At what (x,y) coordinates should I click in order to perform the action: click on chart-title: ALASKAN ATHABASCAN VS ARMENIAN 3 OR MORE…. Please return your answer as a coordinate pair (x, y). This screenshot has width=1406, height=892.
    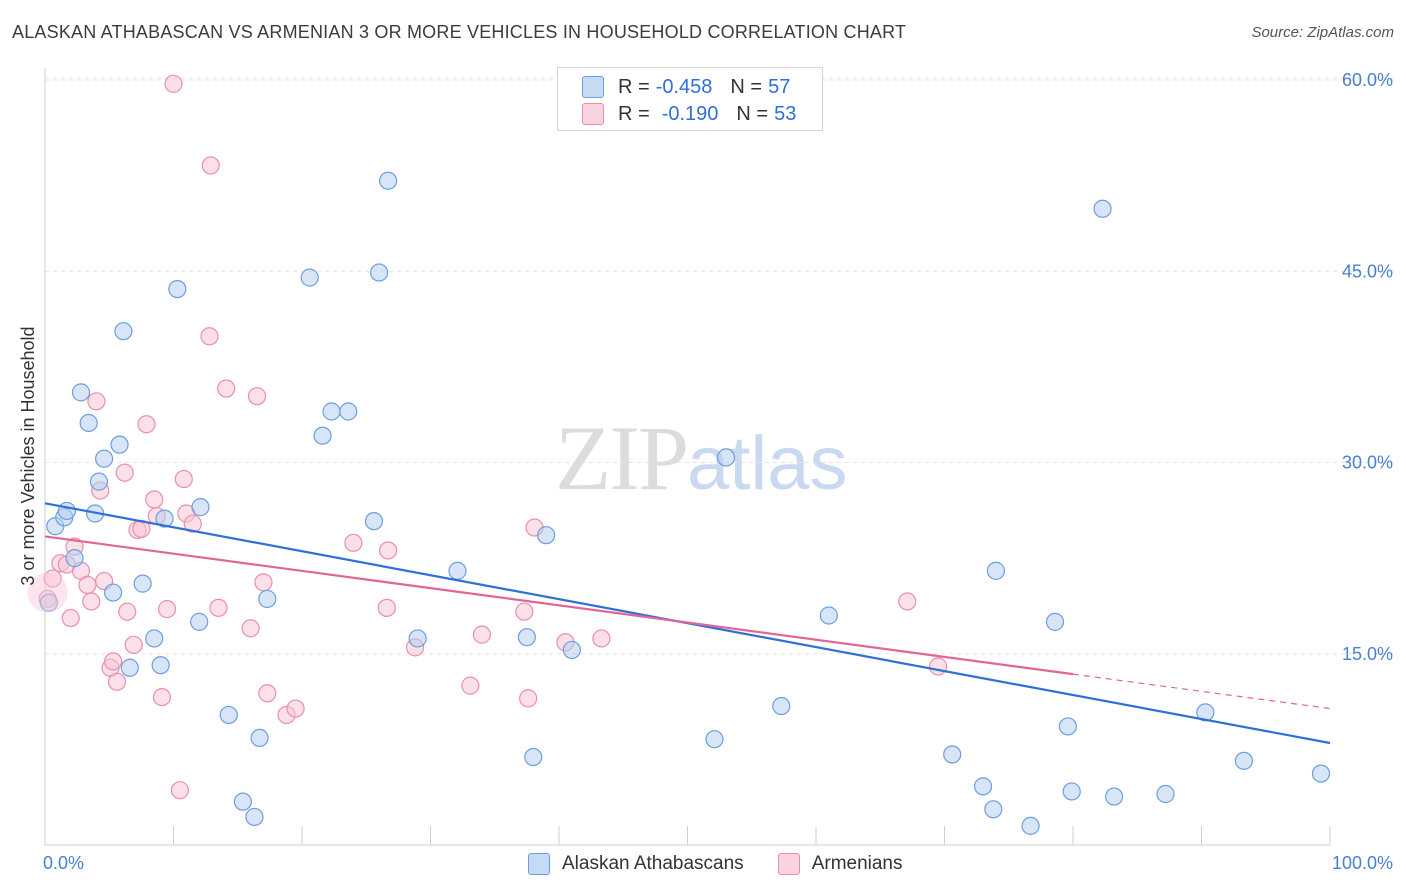
    Looking at the image, I should click on (459, 32).